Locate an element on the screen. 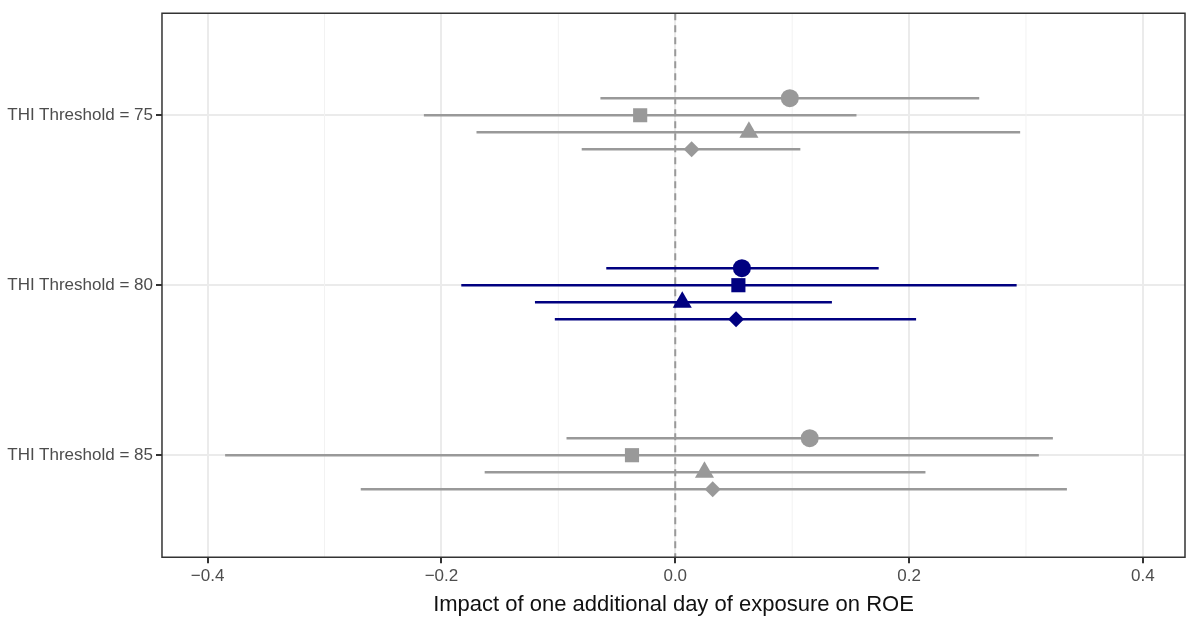 The height and width of the screenshot is (626, 1196). x-tick-label: 0.4 is located at coordinates (1143, 576).